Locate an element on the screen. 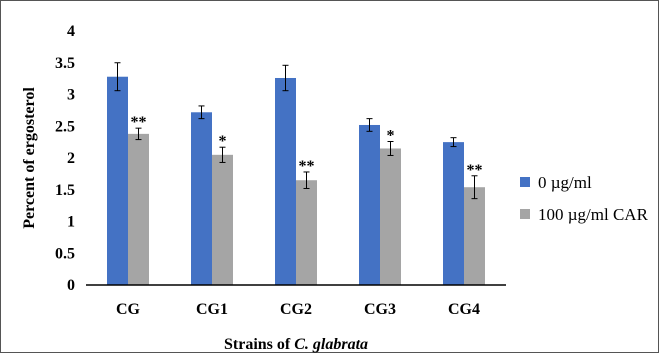  x-category-label: CG2 is located at coordinates (296, 309).